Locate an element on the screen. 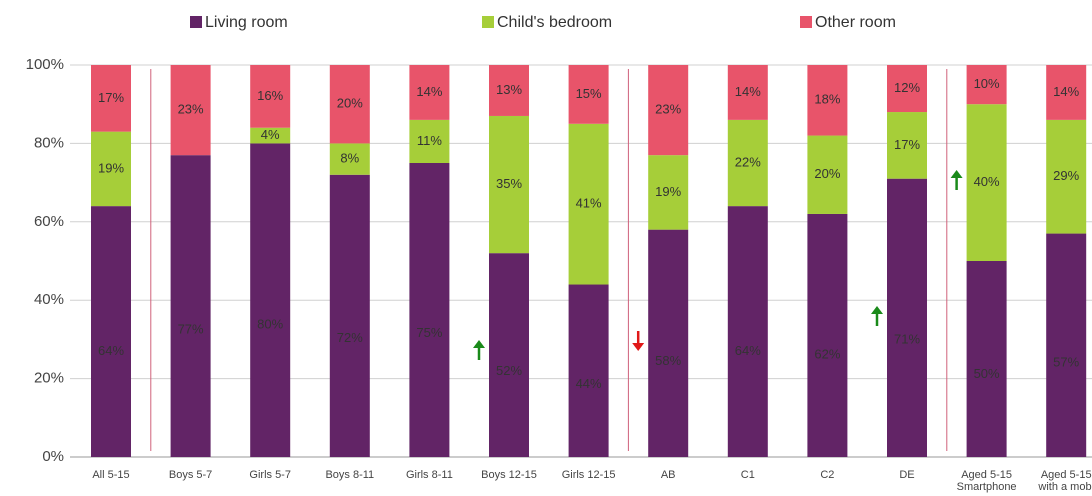 This screenshot has height=496, width=1092. x-tick-label: DE is located at coordinates (906, 475).